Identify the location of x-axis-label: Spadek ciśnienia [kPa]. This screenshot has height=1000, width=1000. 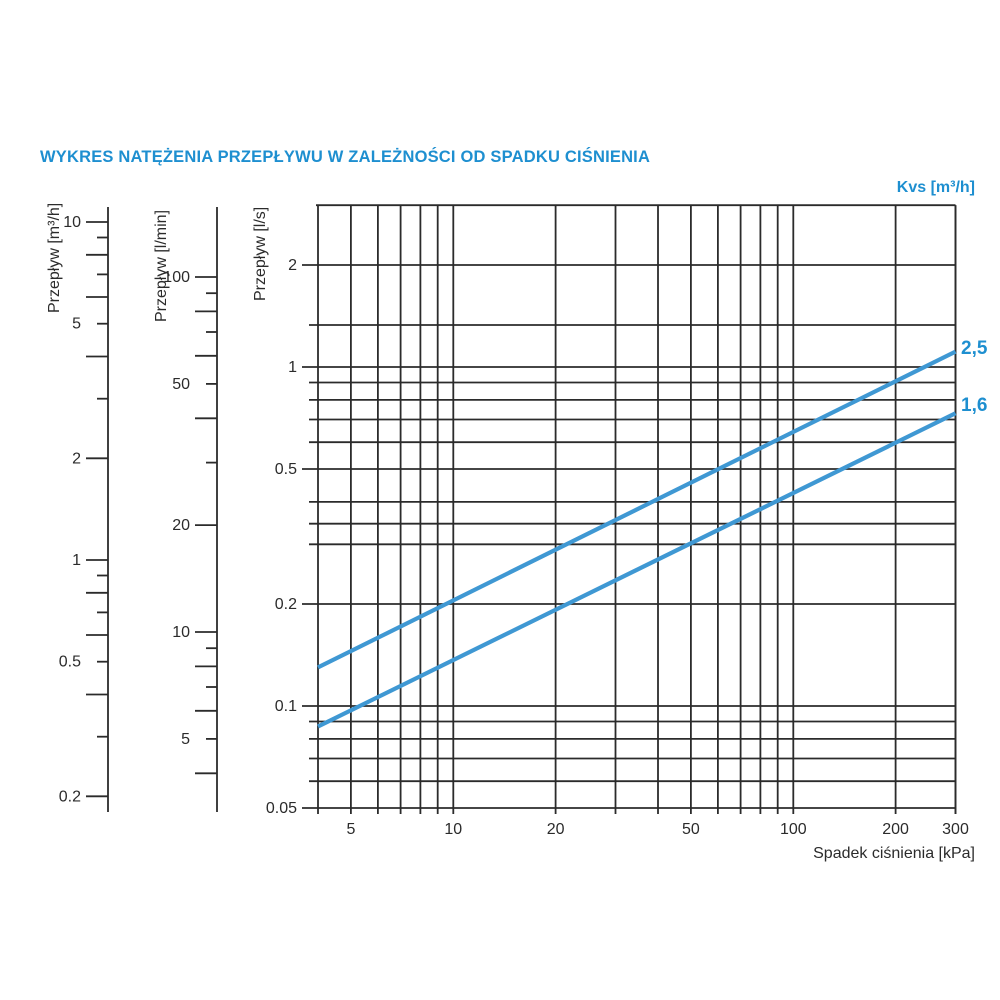
(894, 853).